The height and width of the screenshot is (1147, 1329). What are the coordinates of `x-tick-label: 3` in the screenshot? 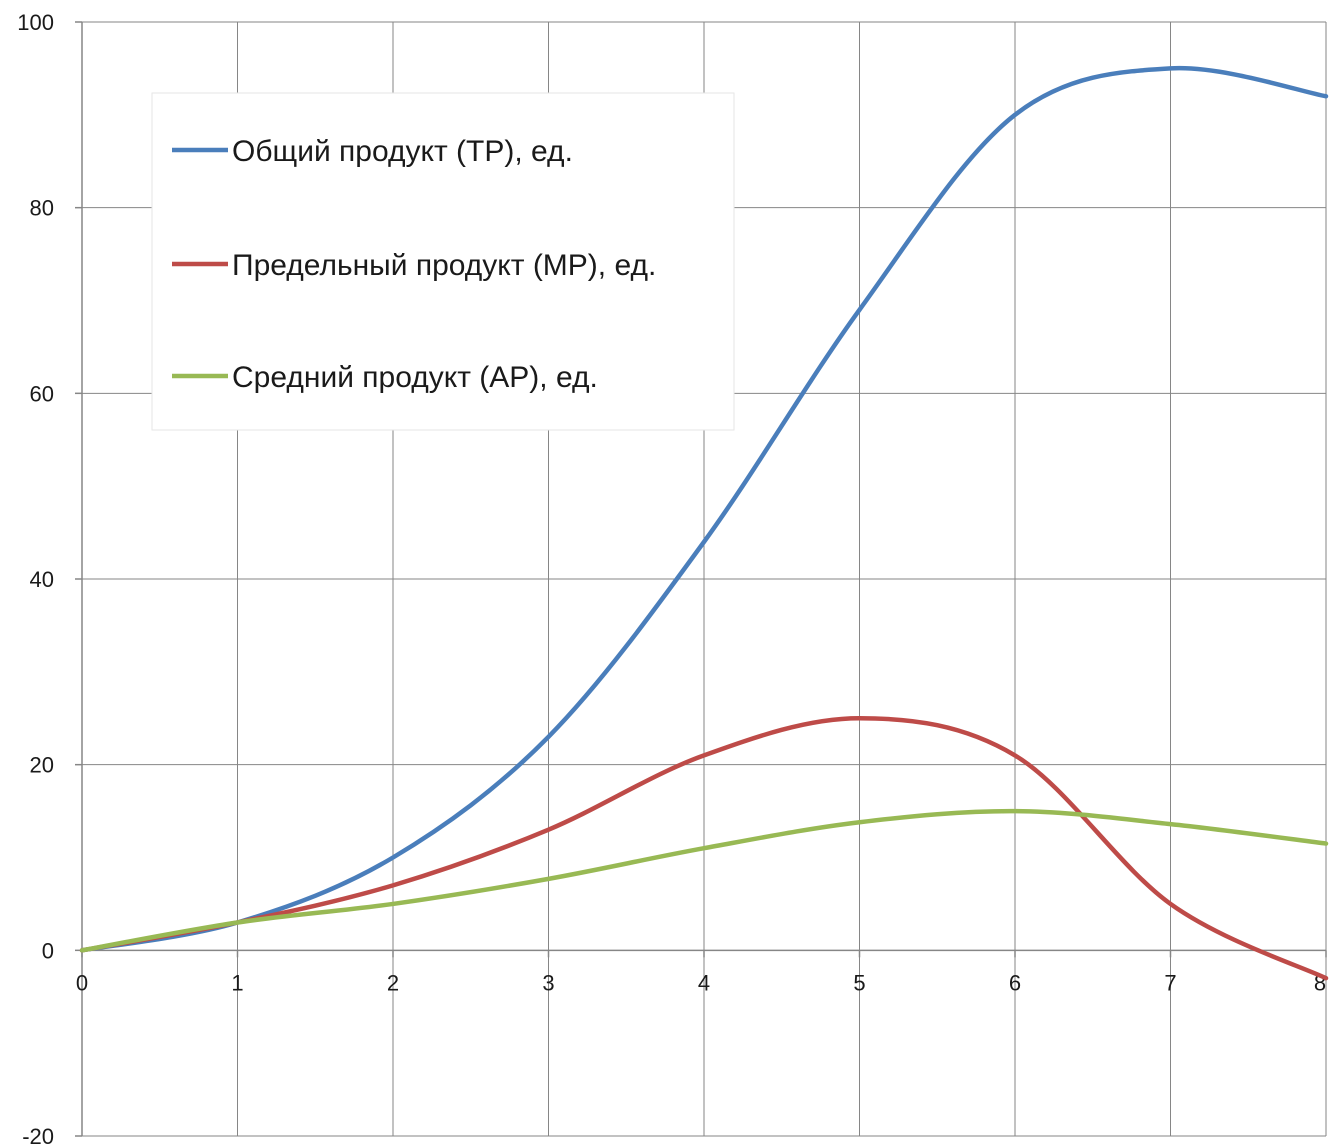 It's located at (548, 982).